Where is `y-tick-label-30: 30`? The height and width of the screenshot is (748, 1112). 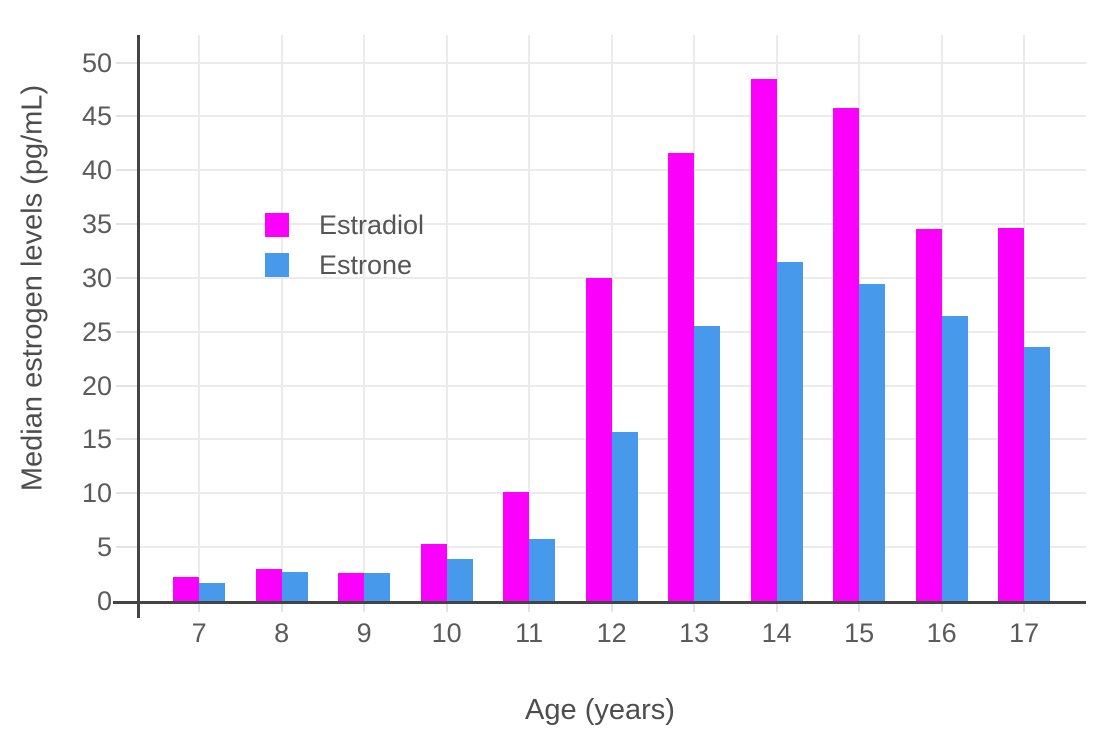
y-tick-label-30: 30 is located at coordinates (96, 277).